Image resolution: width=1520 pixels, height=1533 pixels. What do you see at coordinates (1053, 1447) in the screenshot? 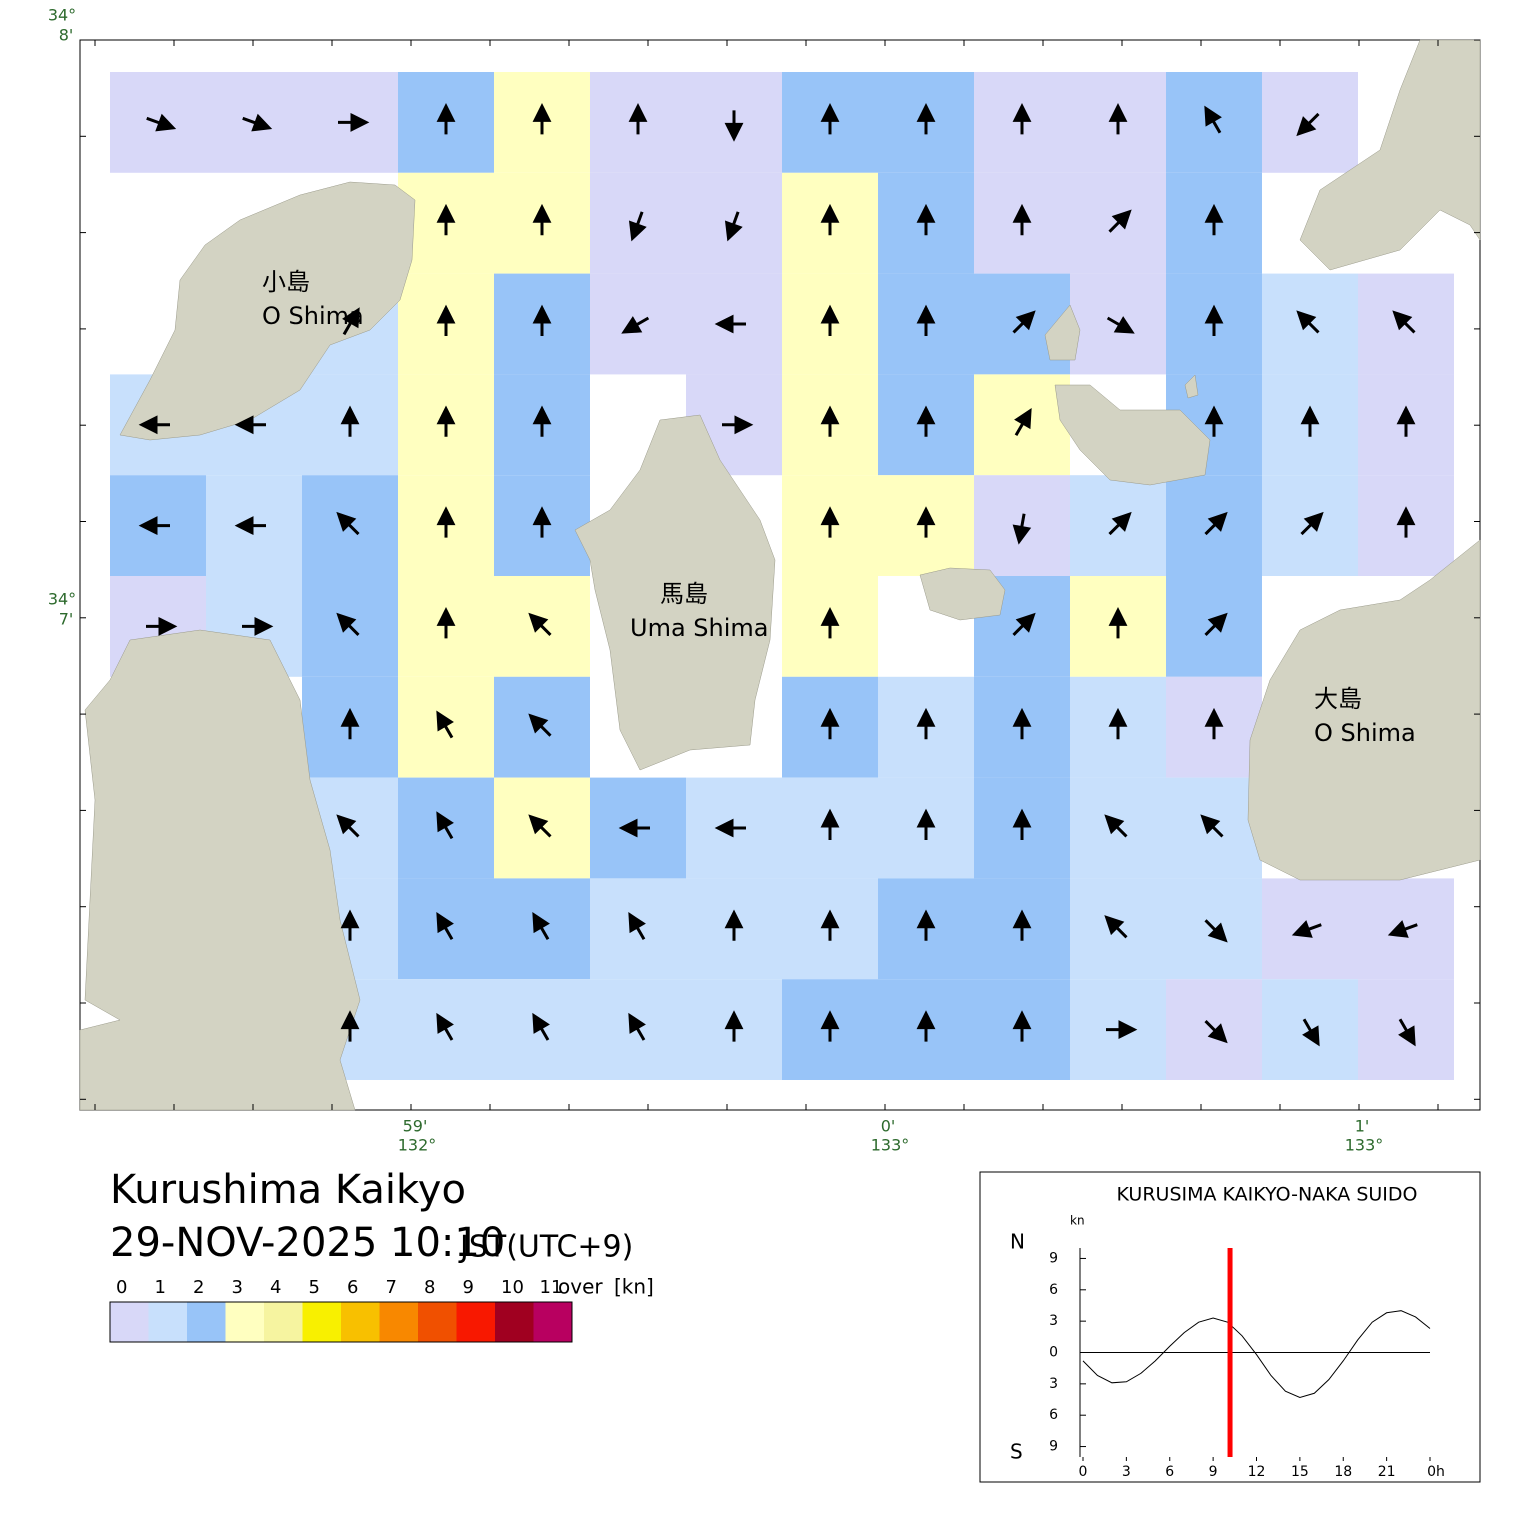
I see `y-tick-label: 9` at bounding box center [1053, 1447].